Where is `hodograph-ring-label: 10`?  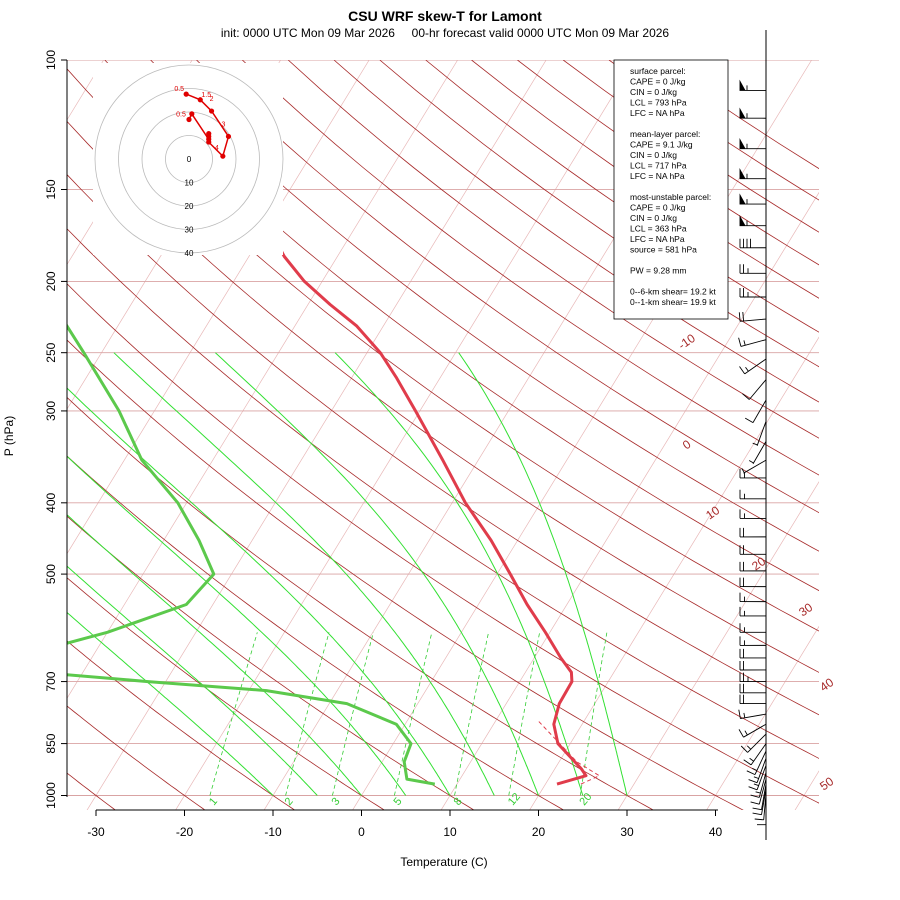
hodograph-ring-label: 10 is located at coordinates (189, 183).